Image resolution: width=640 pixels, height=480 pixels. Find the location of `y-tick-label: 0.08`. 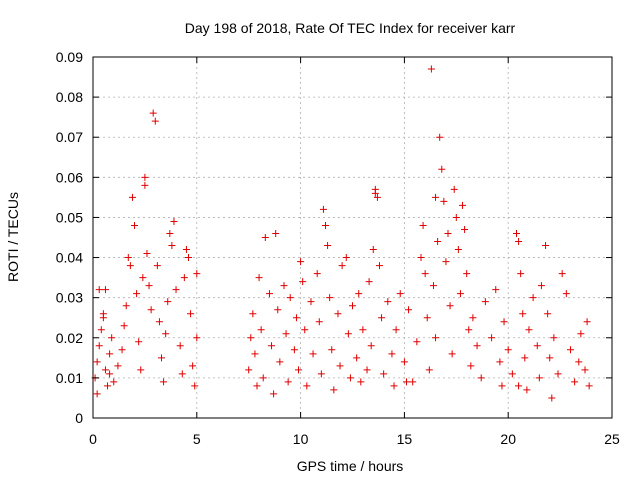

y-tick-label: 0.08 is located at coordinates (69, 97).